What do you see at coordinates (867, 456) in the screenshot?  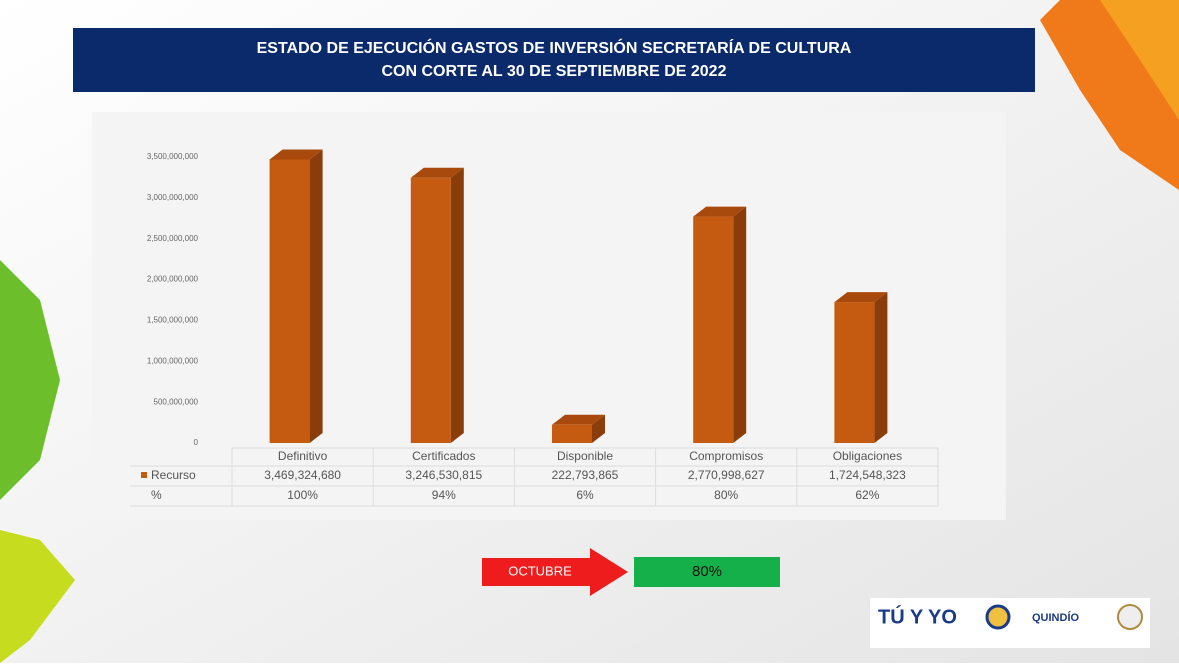 I see `x-tick-label: Obligaciones` at bounding box center [867, 456].